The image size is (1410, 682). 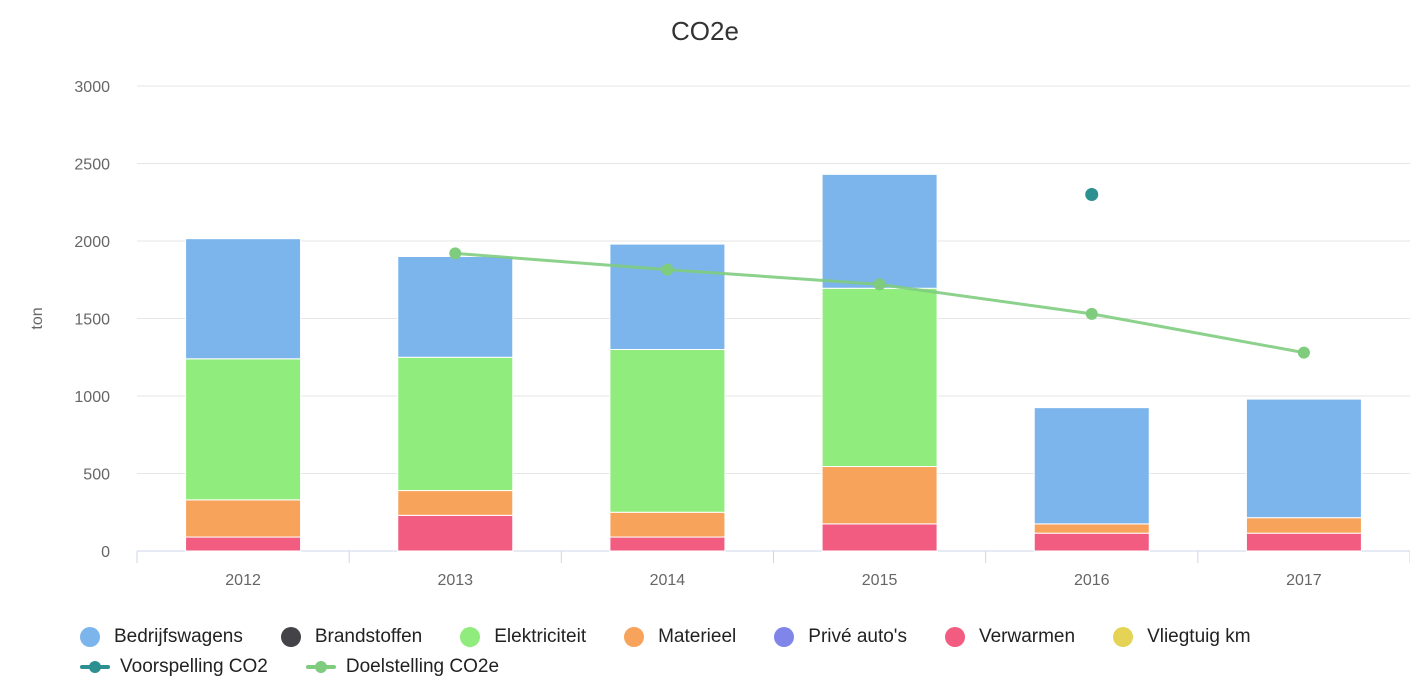 I want to click on bar-elektriciteit-2014, so click(x=667, y=431).